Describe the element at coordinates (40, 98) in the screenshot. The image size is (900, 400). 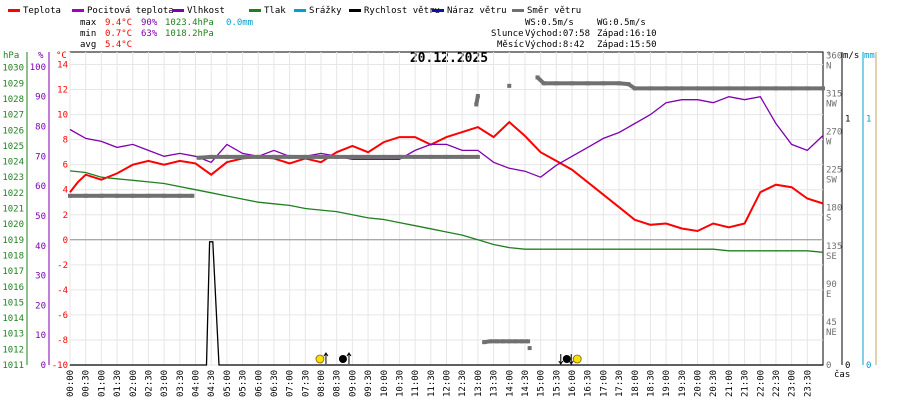
I see `humidity-tick-label: 90` at that location.